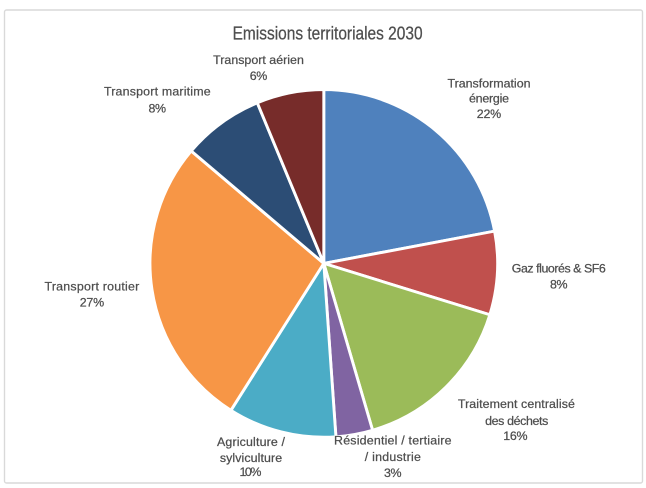  I want to click on svg-text: sylviculture, so click(251, 458).